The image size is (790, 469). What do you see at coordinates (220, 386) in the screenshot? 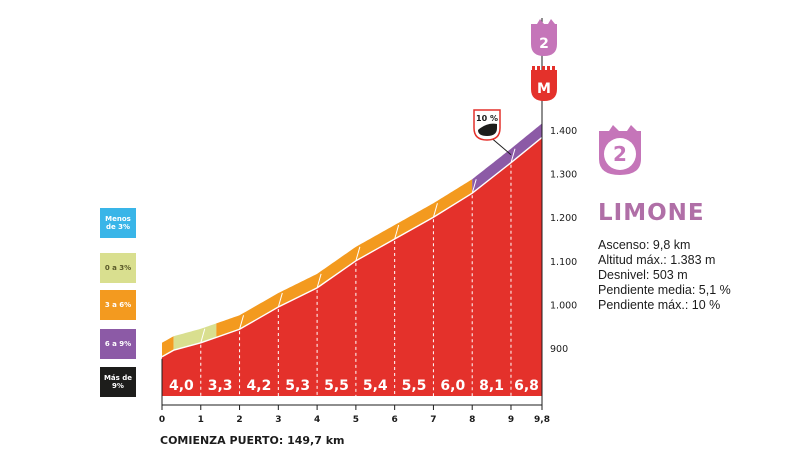
I see `segment-gradient-label: 3,3` at bounding box center [220, 386].